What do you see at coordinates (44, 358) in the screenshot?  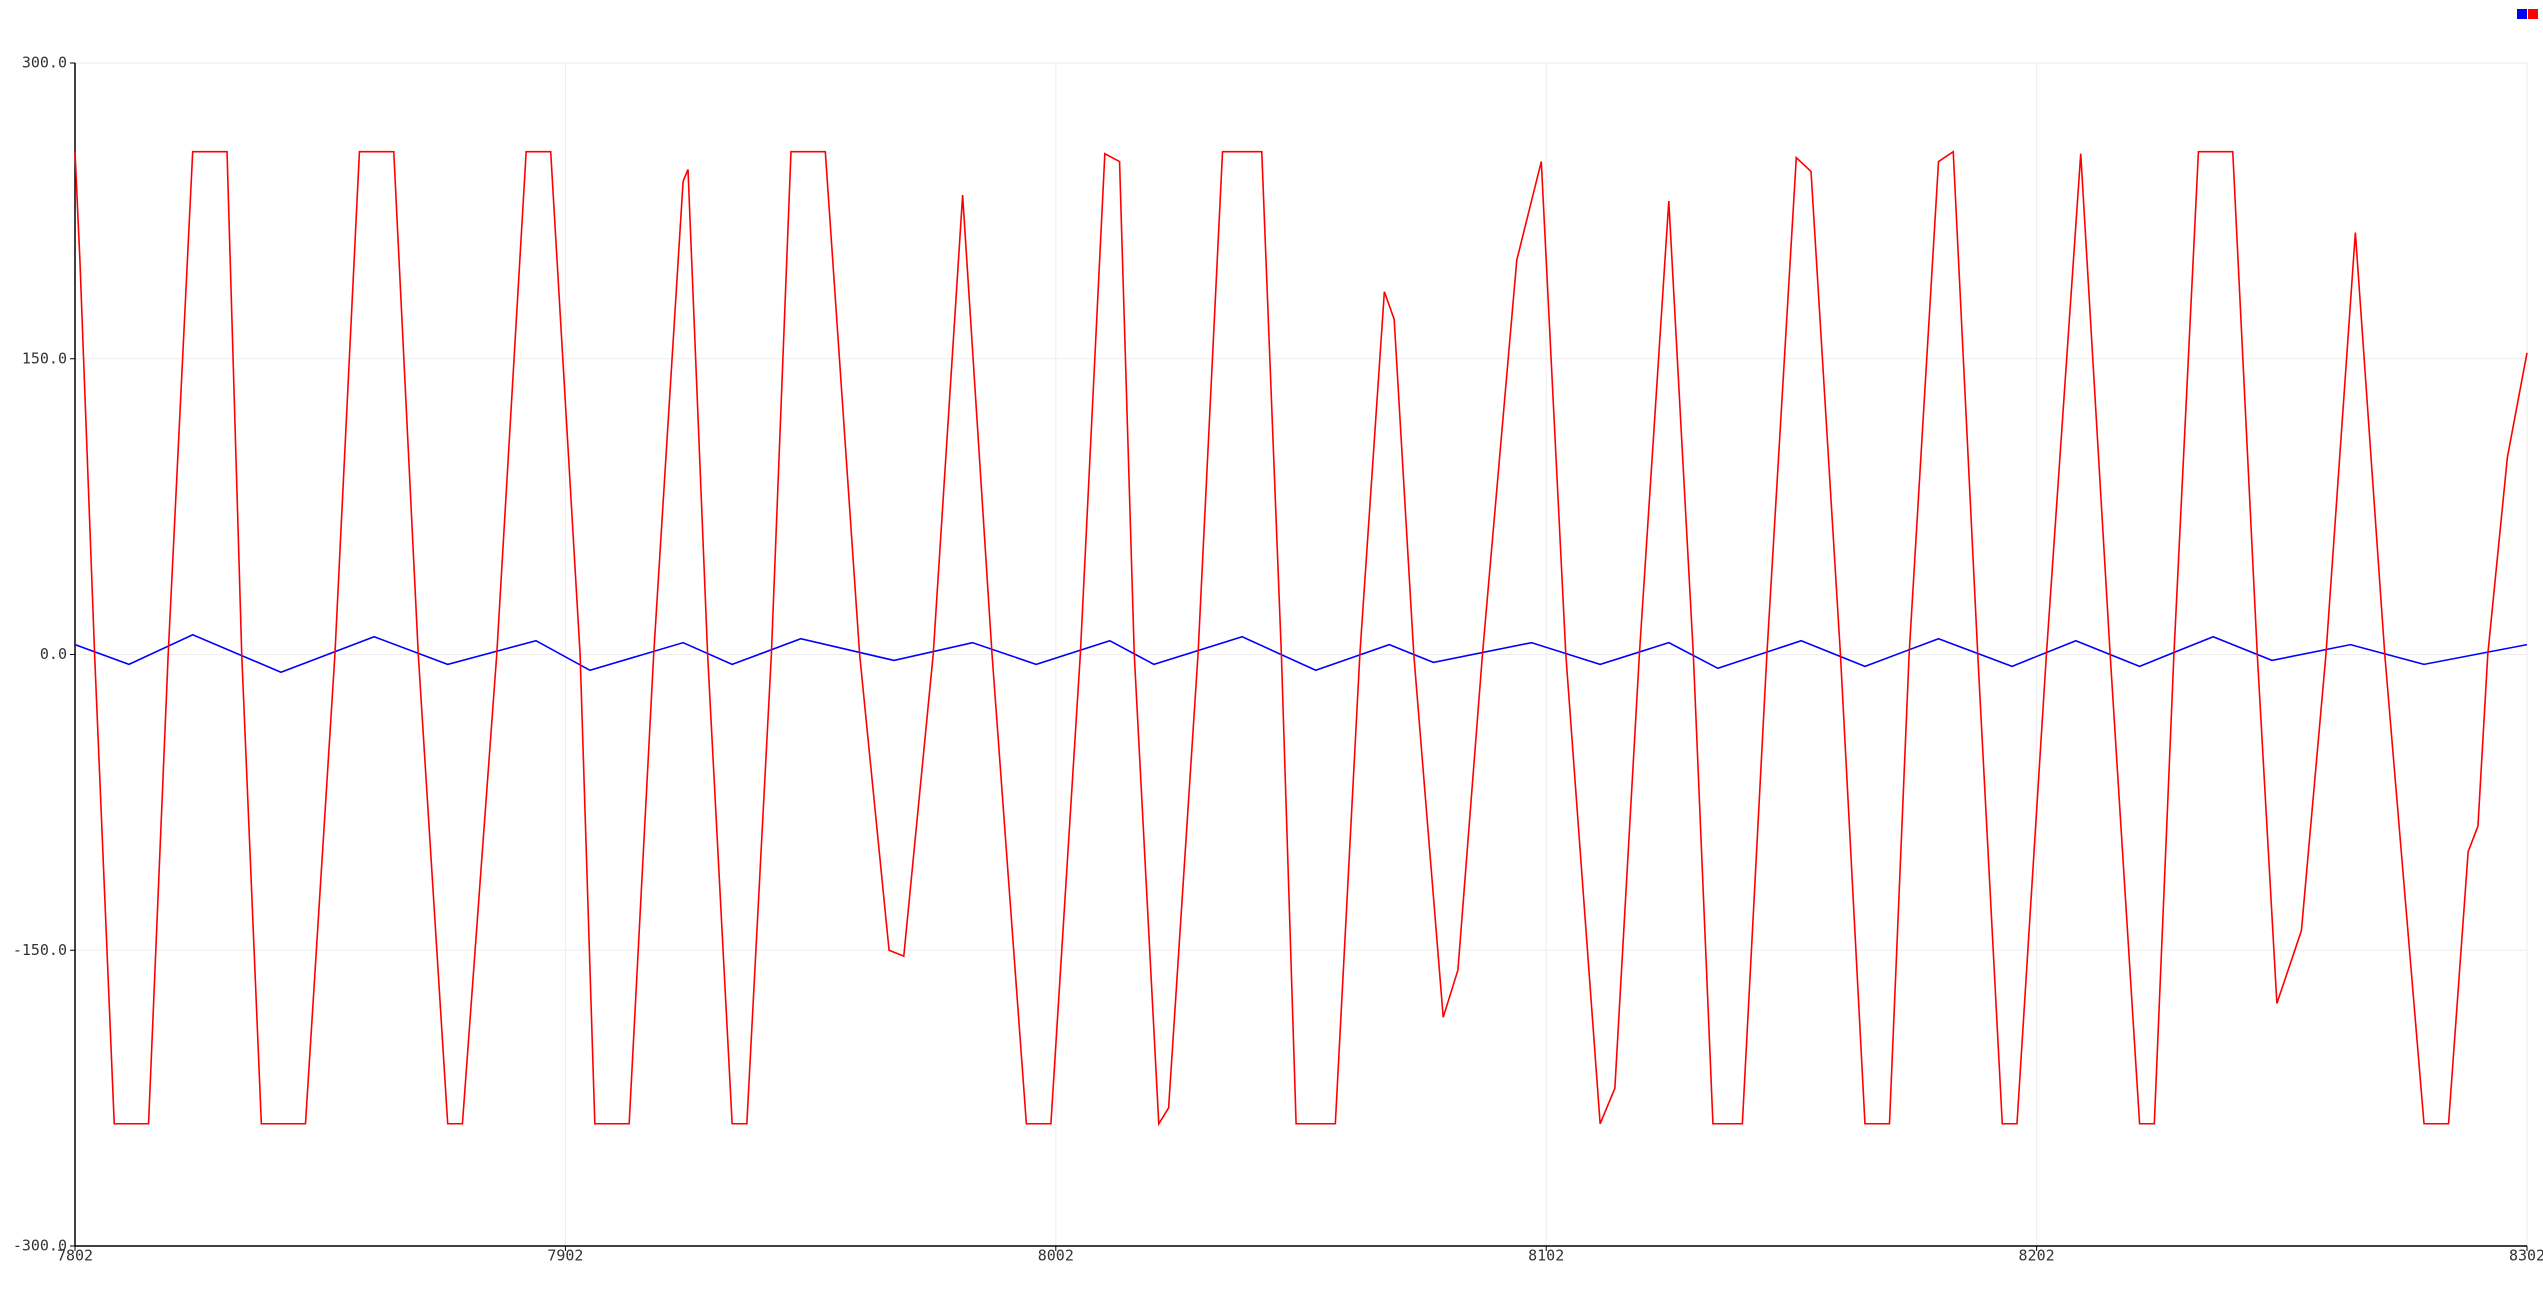 I see `y-tick-label: 150.0` at bounding box center [44, 358].